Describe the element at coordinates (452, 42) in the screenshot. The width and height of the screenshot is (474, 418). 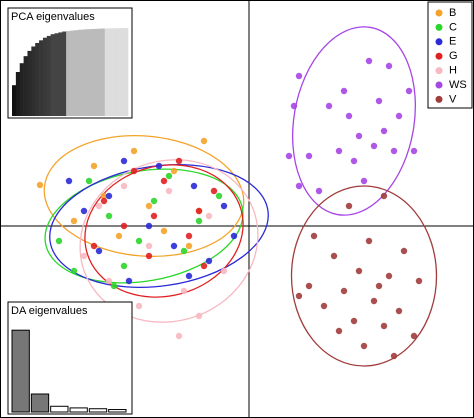
I see `legend-label: E` at that location.